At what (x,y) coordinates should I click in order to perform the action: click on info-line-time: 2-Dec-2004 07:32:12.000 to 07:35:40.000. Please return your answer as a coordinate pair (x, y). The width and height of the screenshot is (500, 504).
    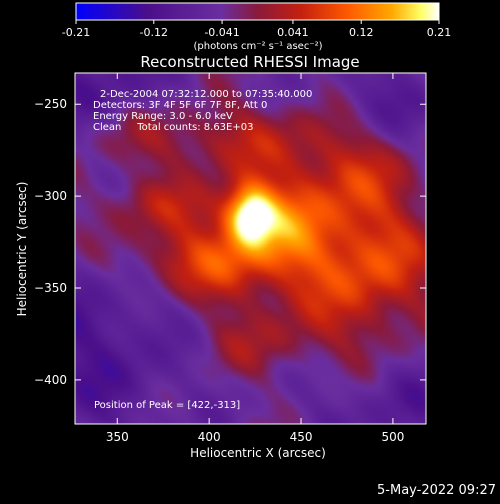
    Looking at the image, I should click on (206, 94).